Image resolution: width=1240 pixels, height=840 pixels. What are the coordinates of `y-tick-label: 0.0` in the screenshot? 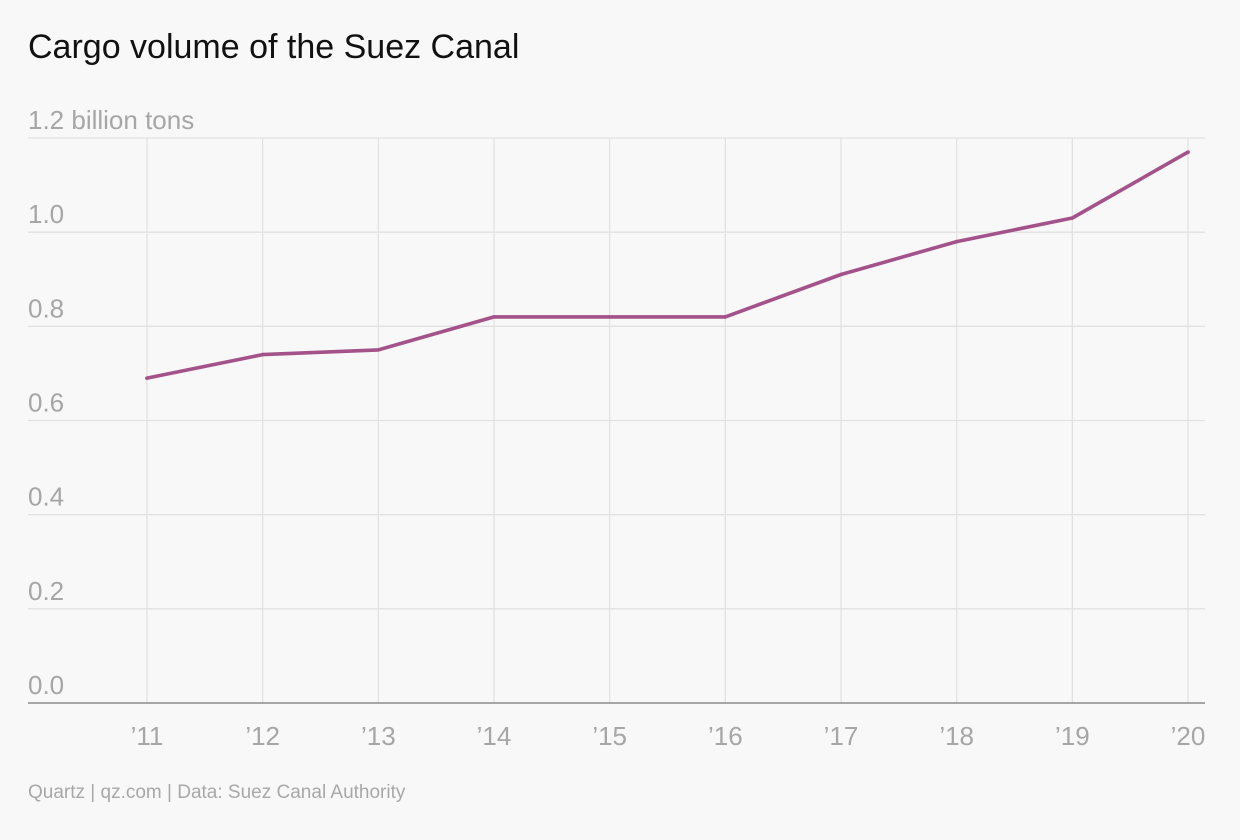 It's located at (46, 685).